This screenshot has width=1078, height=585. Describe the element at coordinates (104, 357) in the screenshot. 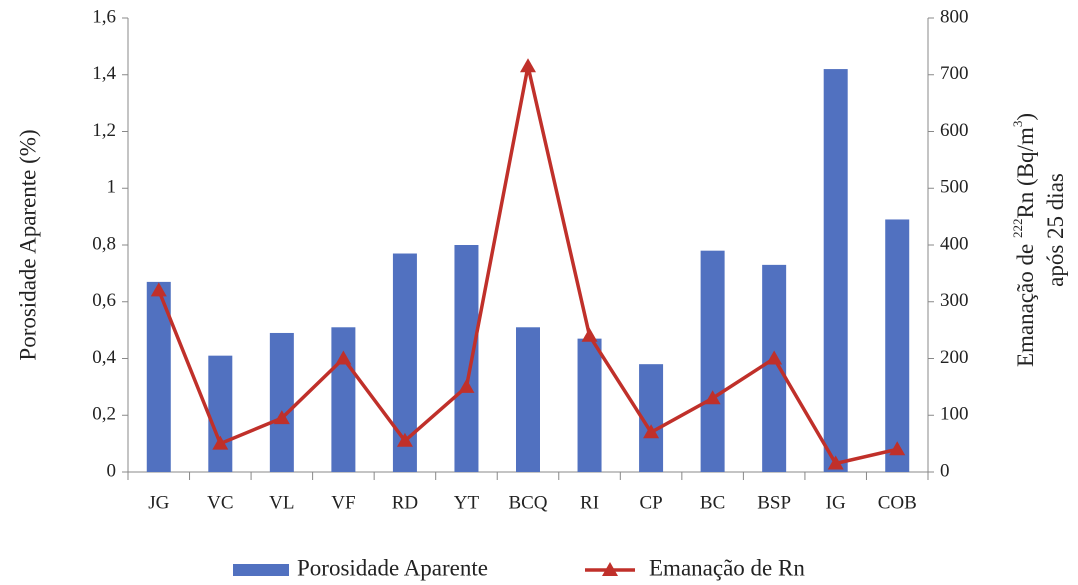

I see `y-tick-label: 0,4` at that location.